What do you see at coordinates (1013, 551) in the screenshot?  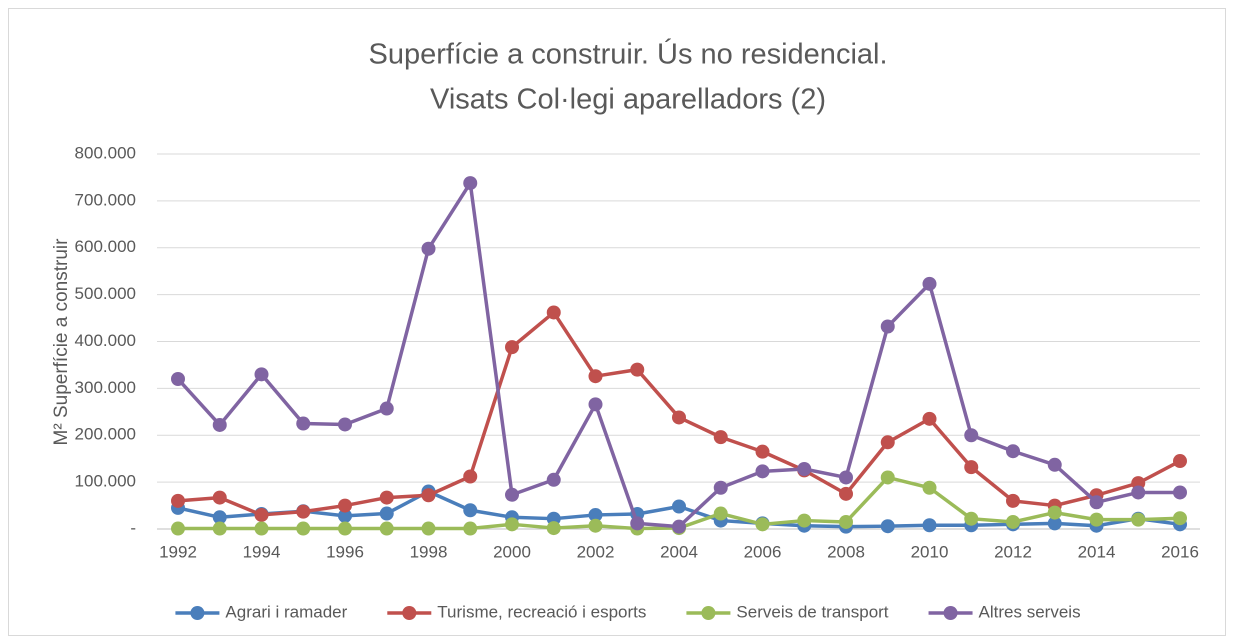 I see `x-tick-label: 2012` at bounding box center [1013, 551].